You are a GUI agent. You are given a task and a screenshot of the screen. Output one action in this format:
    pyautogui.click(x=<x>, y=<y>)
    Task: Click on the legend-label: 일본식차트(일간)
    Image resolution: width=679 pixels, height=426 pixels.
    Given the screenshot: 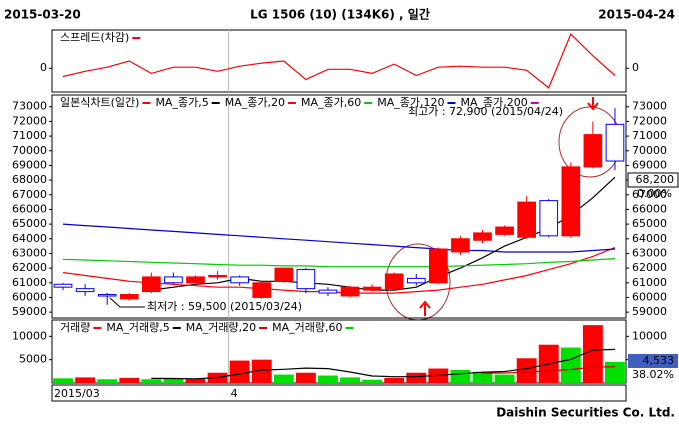 What is the action you would take?
    pyautogui.click(x=99, y=102)
    